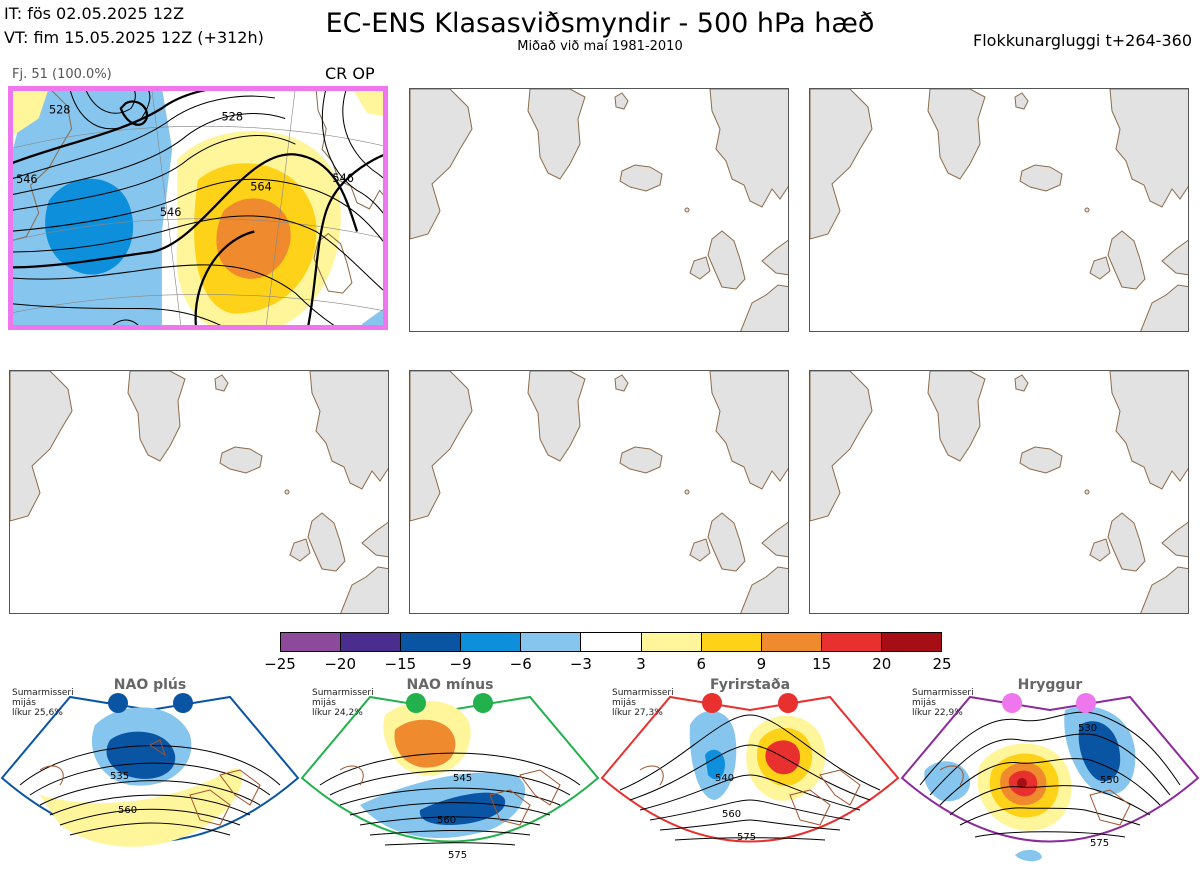 The height and width of the screenshot is (871, 1200). I want to click on anomaly-colorbar, so click(611, 642).